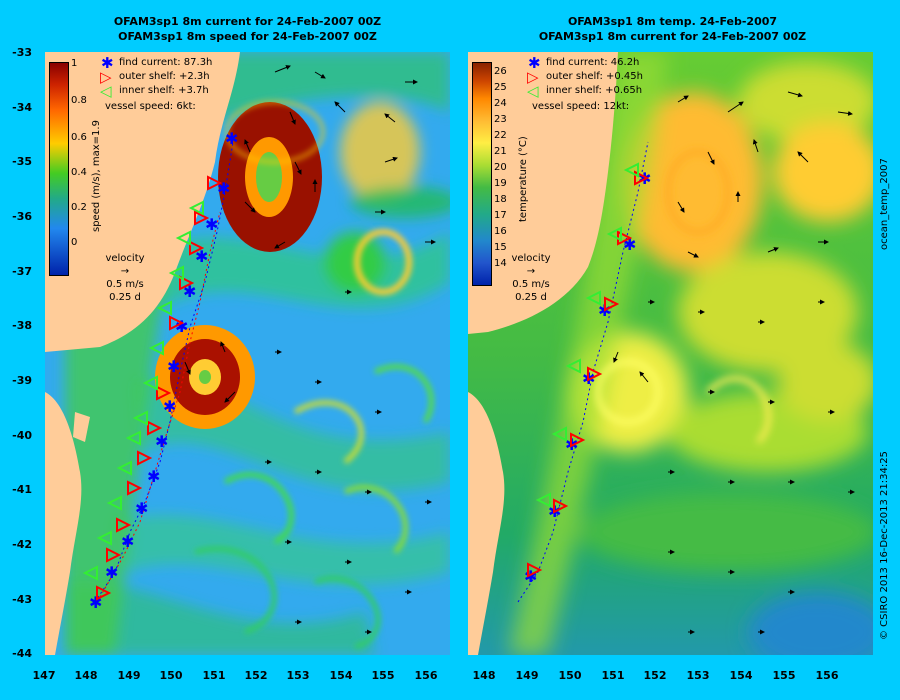 The image size is (900, 700). Describe the element at coordinates (22, 271) in the screenshot. I see `y-tick-label: -37` at that location.